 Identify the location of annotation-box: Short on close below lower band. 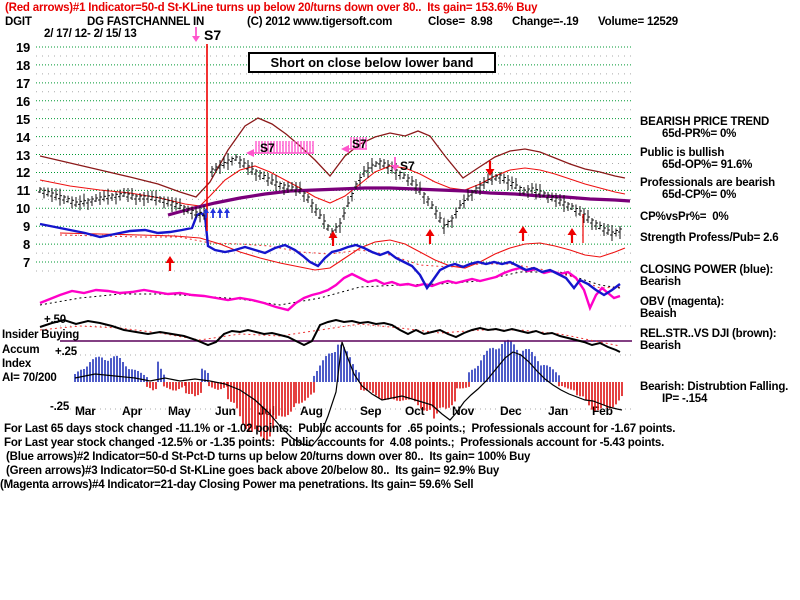
(372, 62).